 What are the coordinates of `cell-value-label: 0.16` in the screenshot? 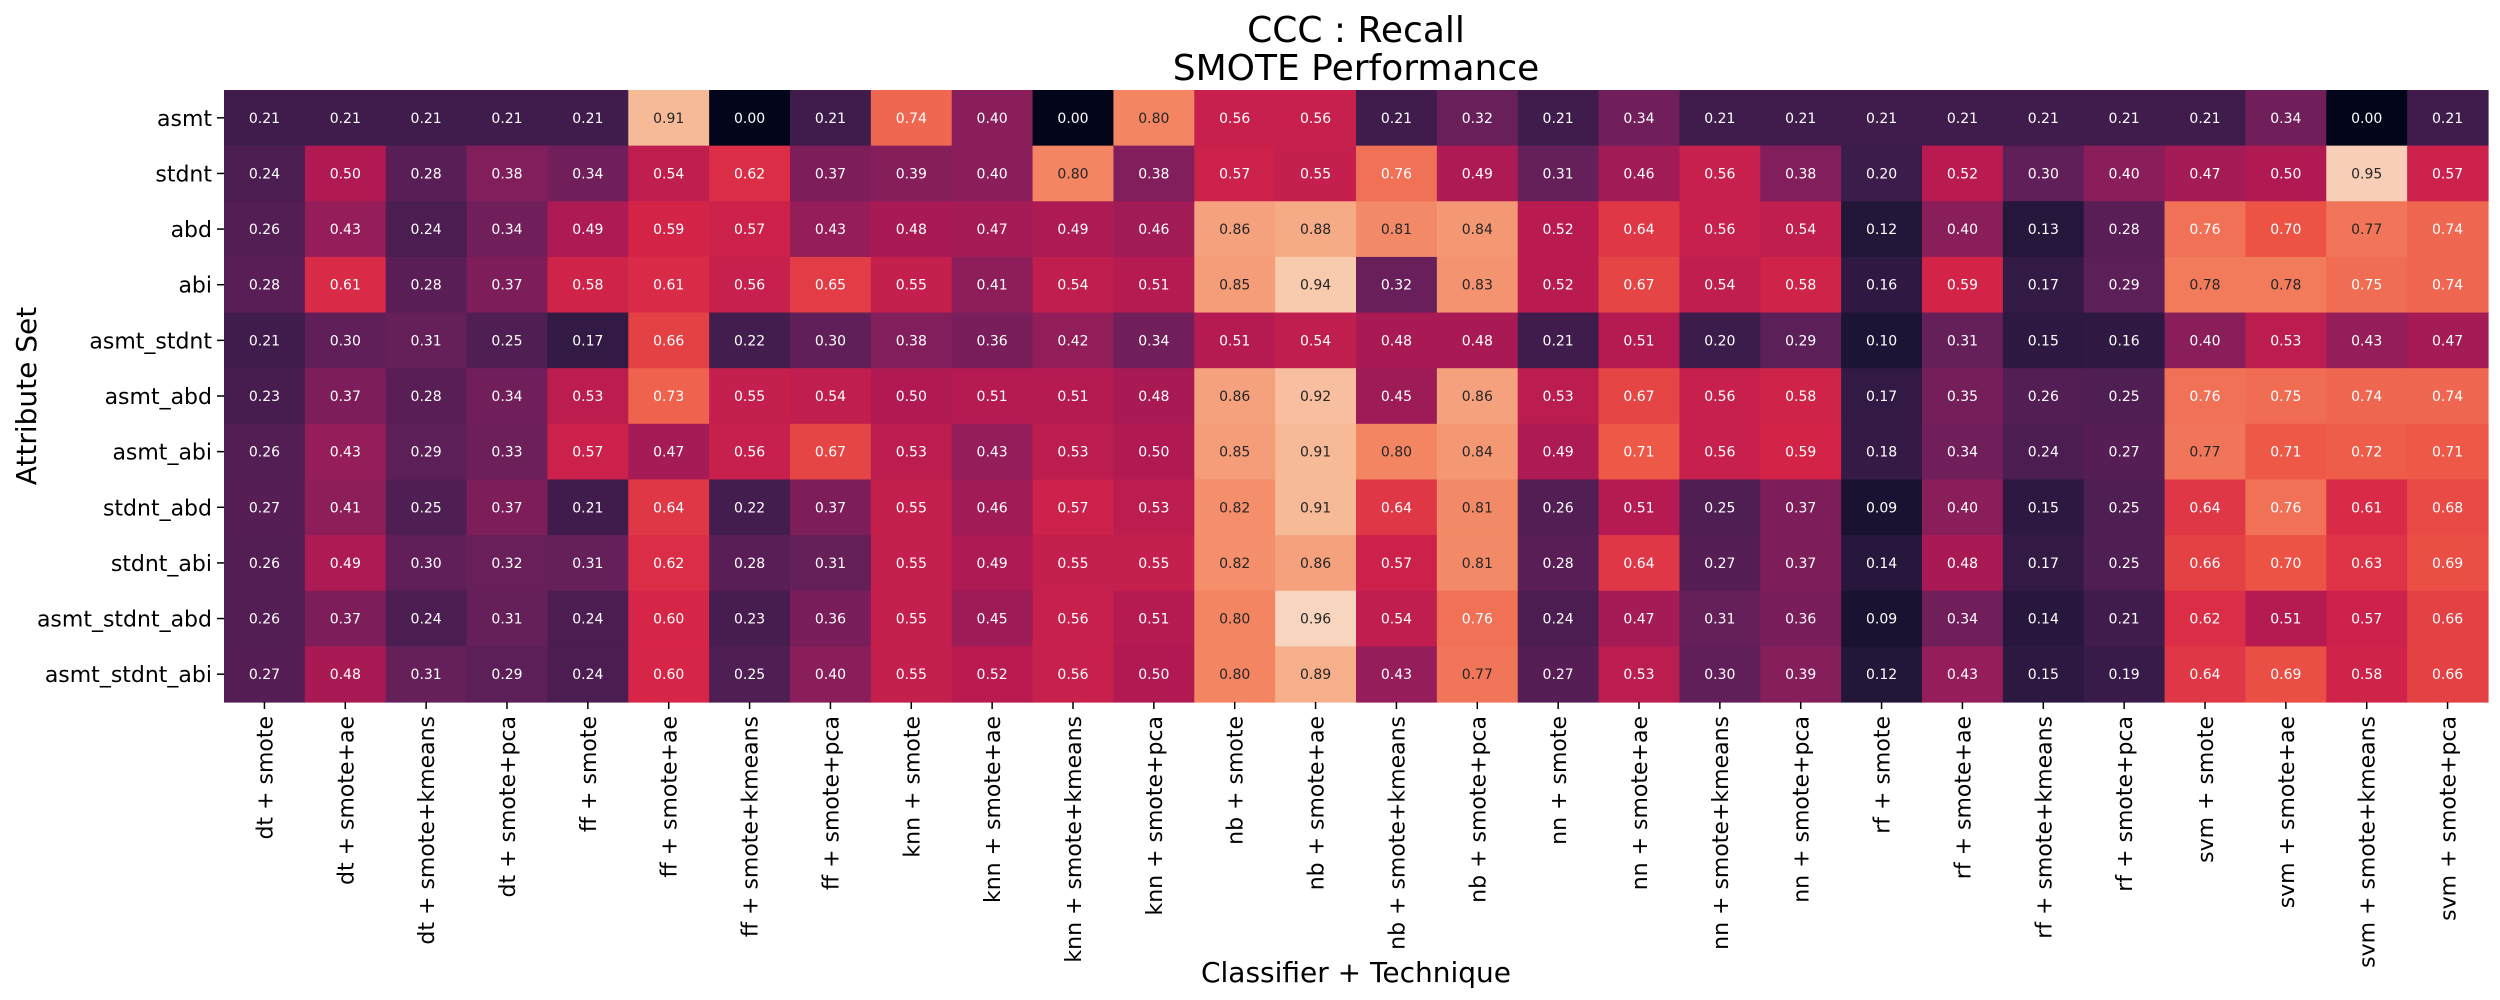 It's located at (1881, 286).